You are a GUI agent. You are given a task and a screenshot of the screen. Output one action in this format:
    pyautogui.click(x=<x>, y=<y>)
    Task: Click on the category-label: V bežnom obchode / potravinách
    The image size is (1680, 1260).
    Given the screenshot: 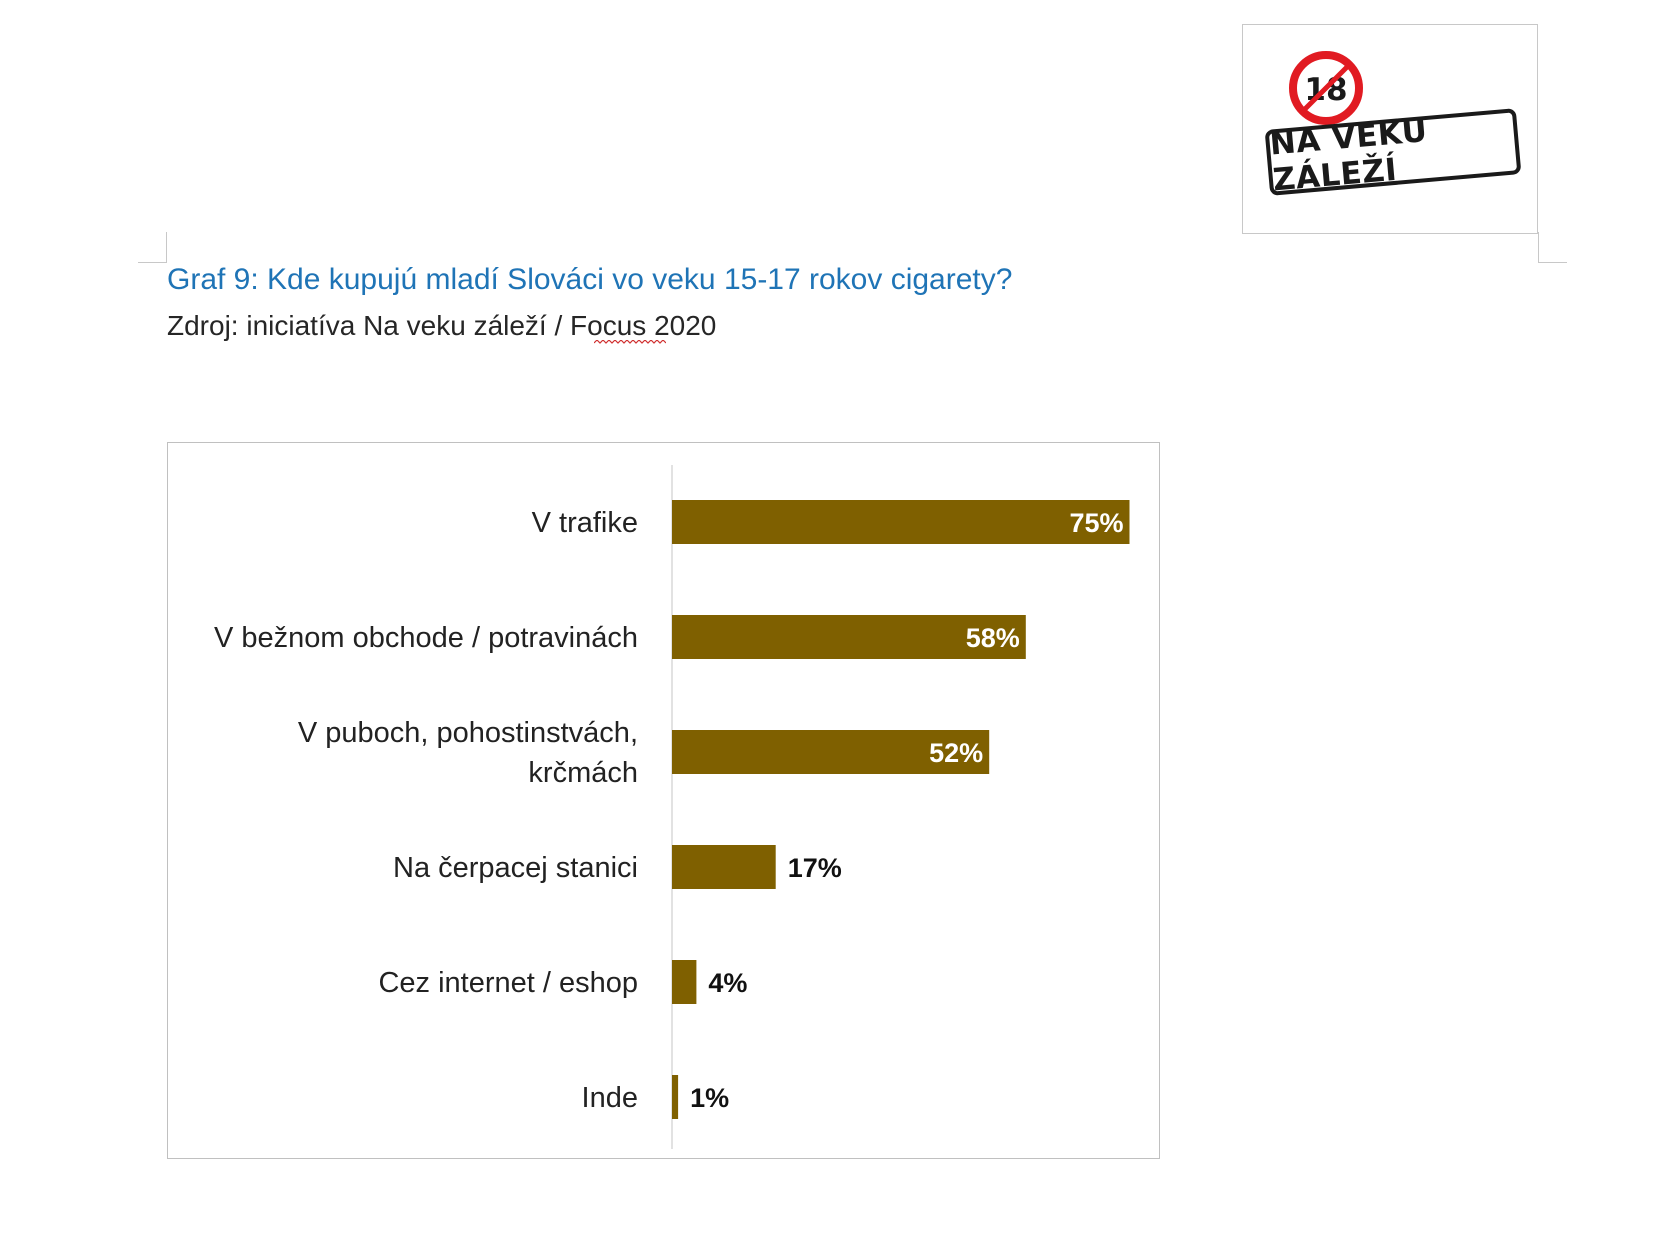 What is the action you would take?
    pyautogui.click(x=426, y=638)
    